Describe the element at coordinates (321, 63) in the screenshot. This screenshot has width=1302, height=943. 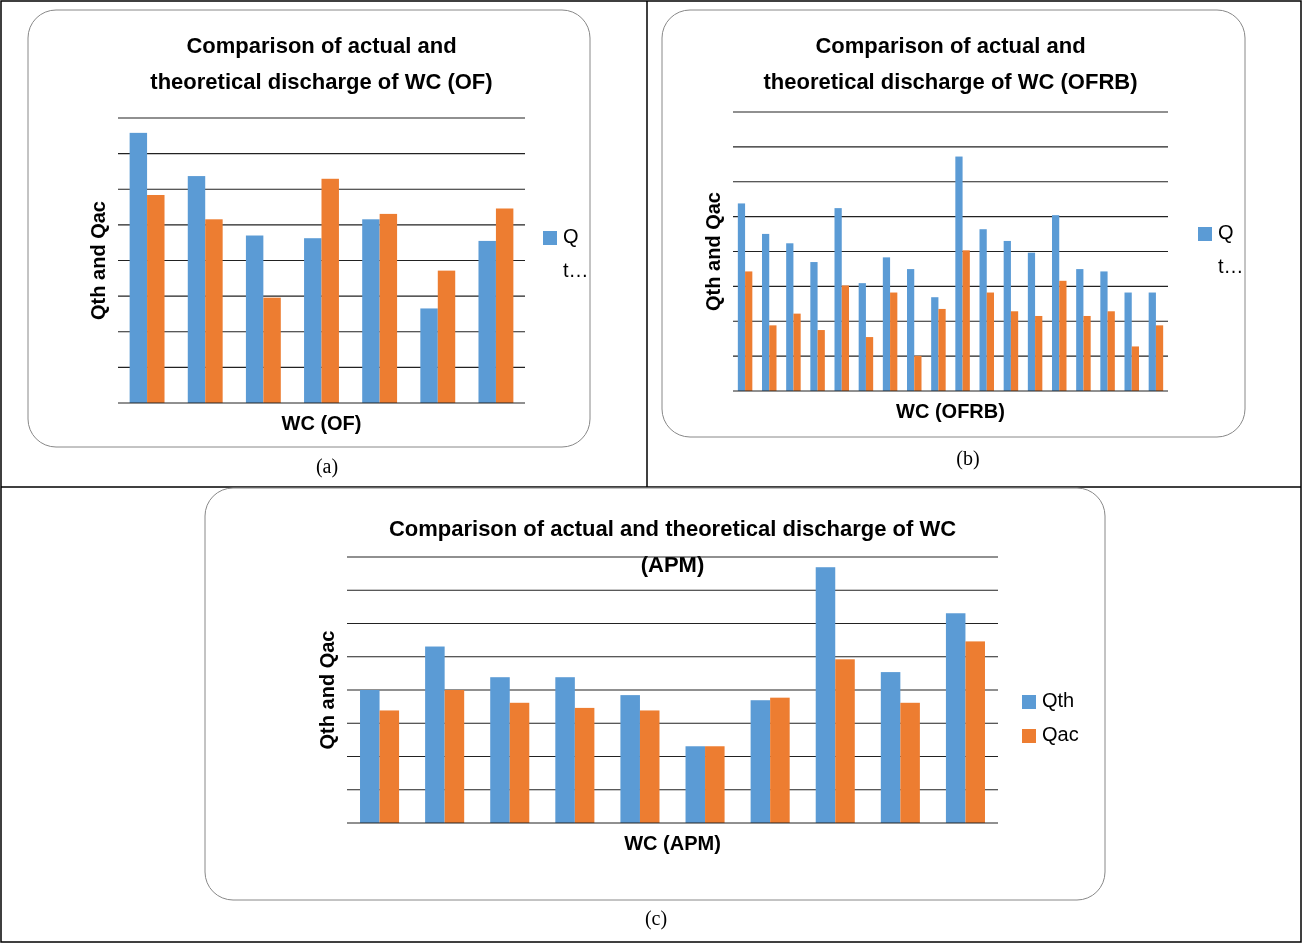
I see `chart-title: Comparison of actual and theoretical discharge of WC (OF)` at that location.